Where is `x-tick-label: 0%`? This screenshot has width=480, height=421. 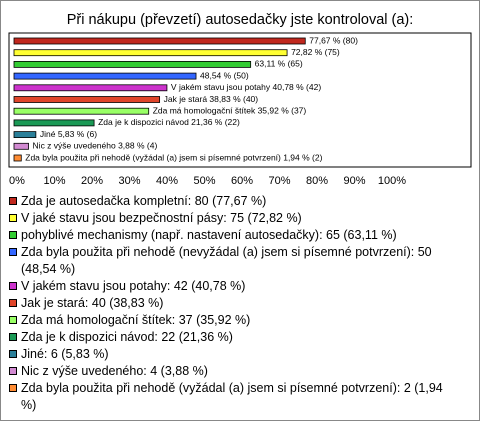
x-tick-label: 0% is located at coordinates (17, 181).